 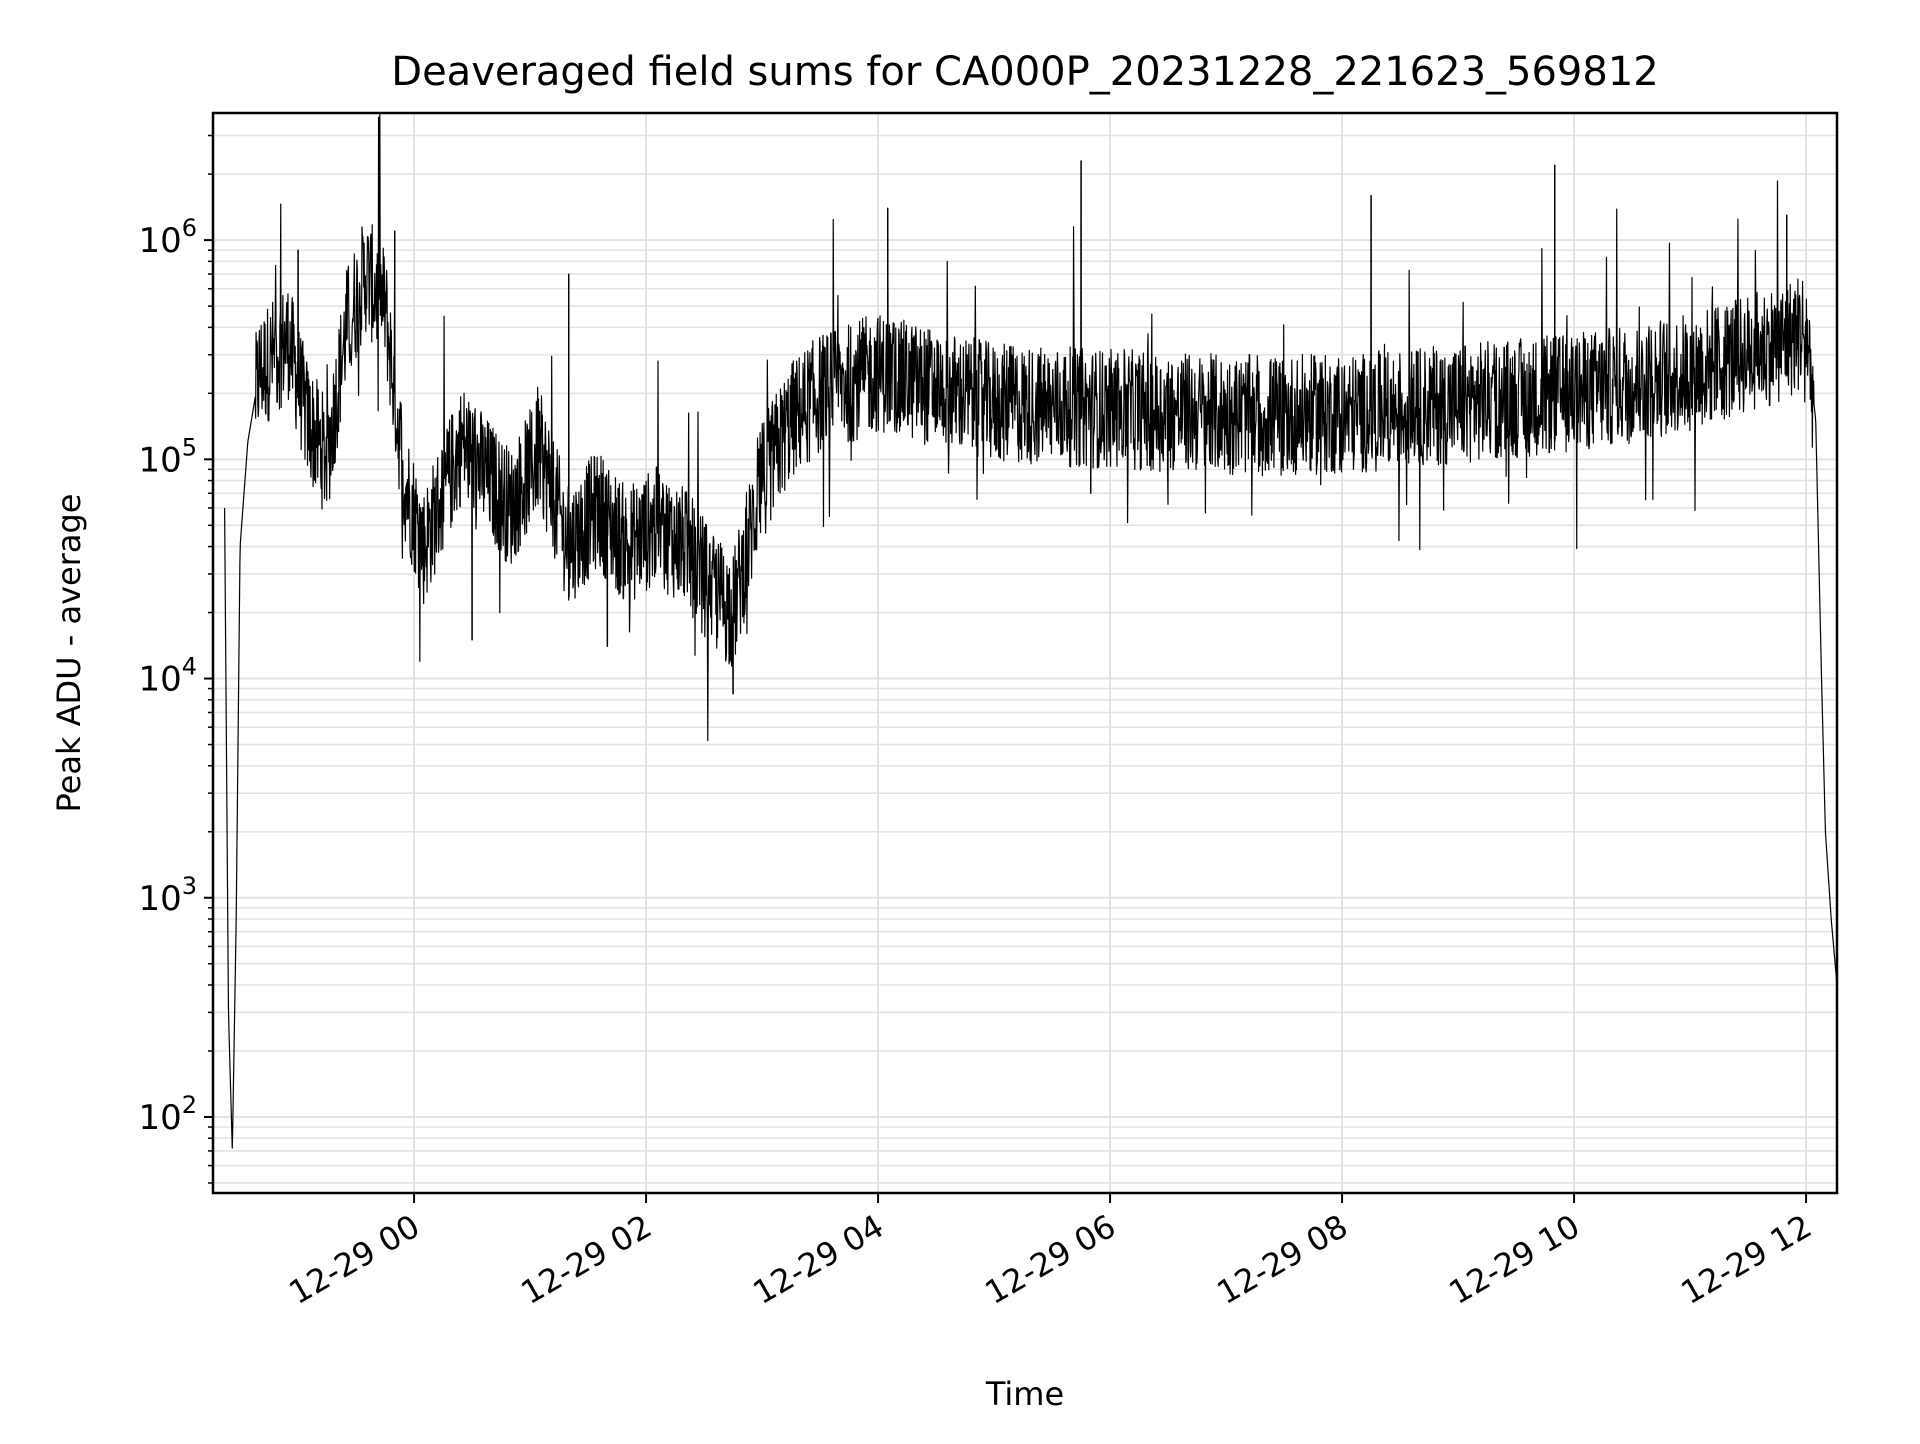 I want to click on x-tick-label: 12-29 08, so click(x=1282, y=1259).